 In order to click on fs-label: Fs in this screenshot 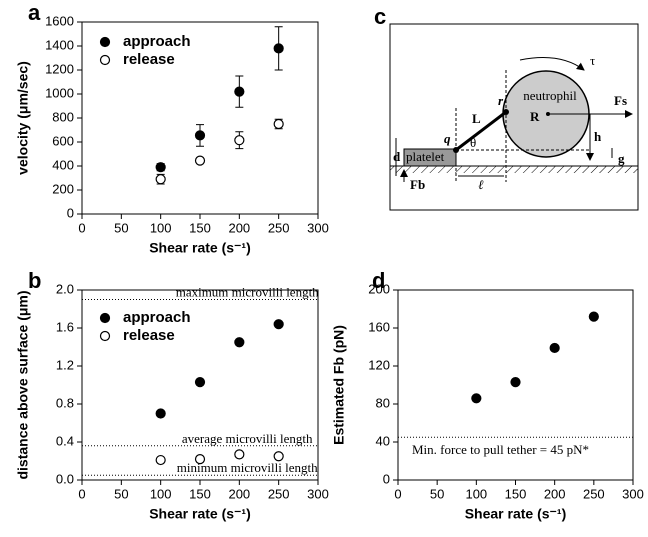, I will do `click(620, 100)`.